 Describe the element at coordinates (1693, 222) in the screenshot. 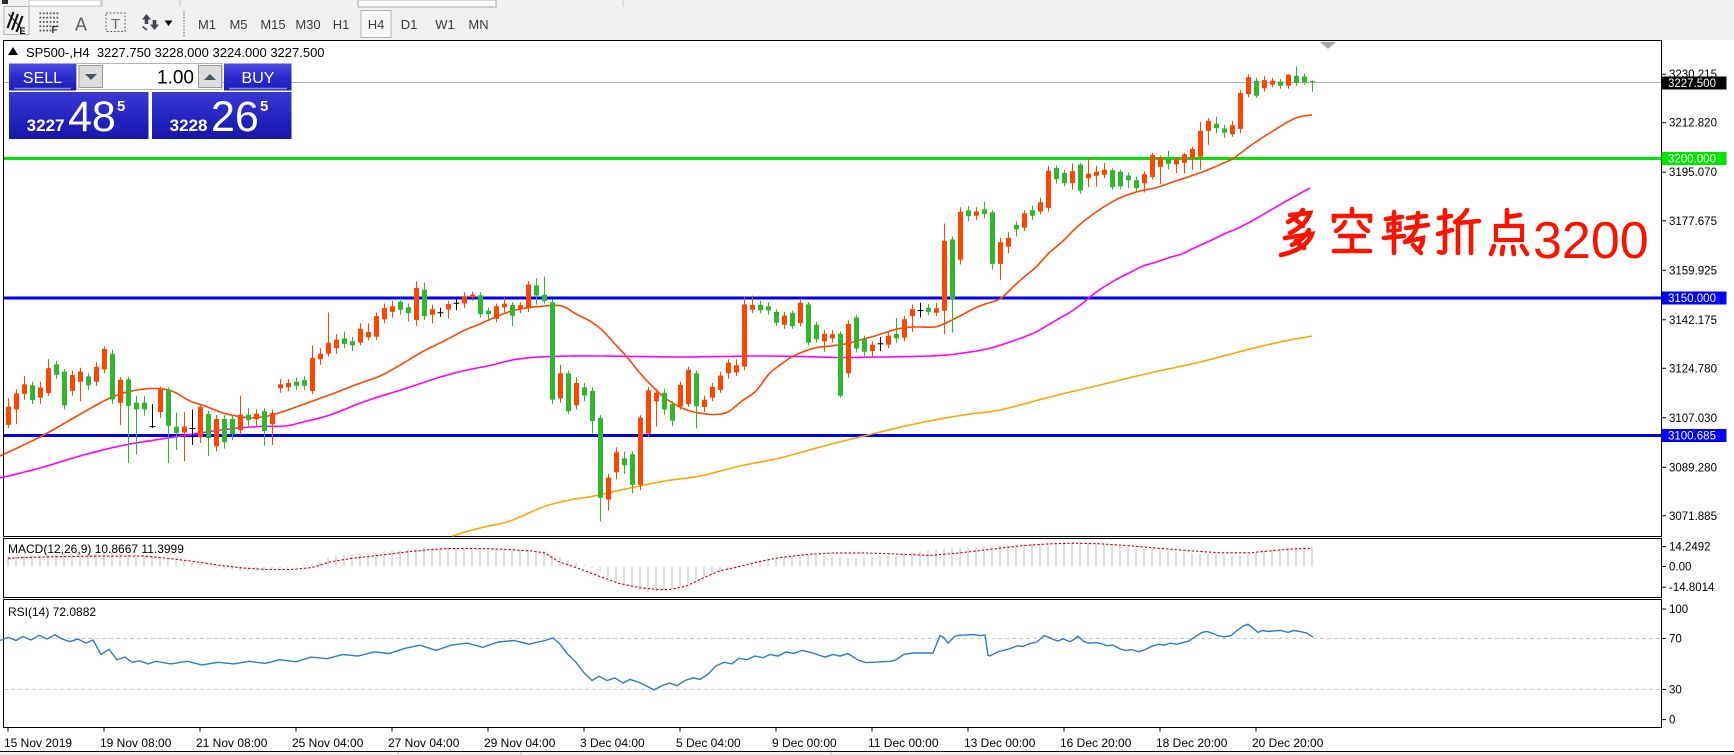

I see `svg-text: 3177.675` at that location.